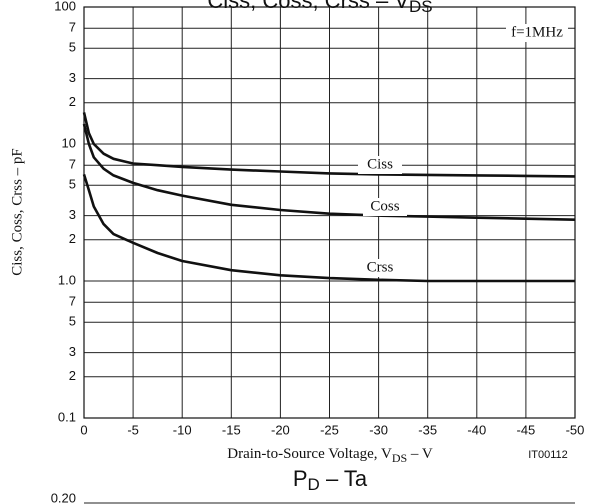 The image size is (607, 504). I want to click on x-tick-label: -10, so click(182, 429).